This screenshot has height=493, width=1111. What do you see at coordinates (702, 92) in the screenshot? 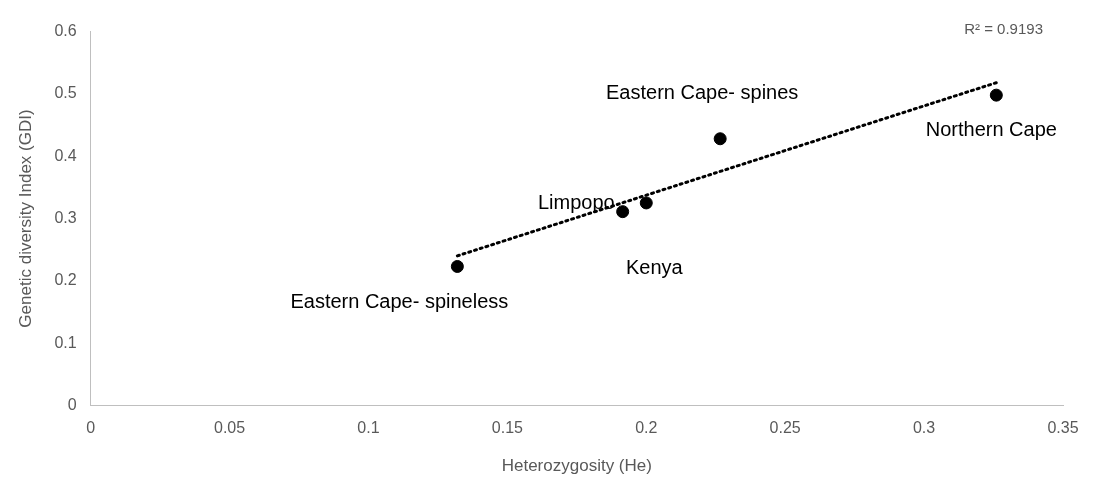
I see `annotation: Eastern Cape- spines` at bounding box center [702, 92].